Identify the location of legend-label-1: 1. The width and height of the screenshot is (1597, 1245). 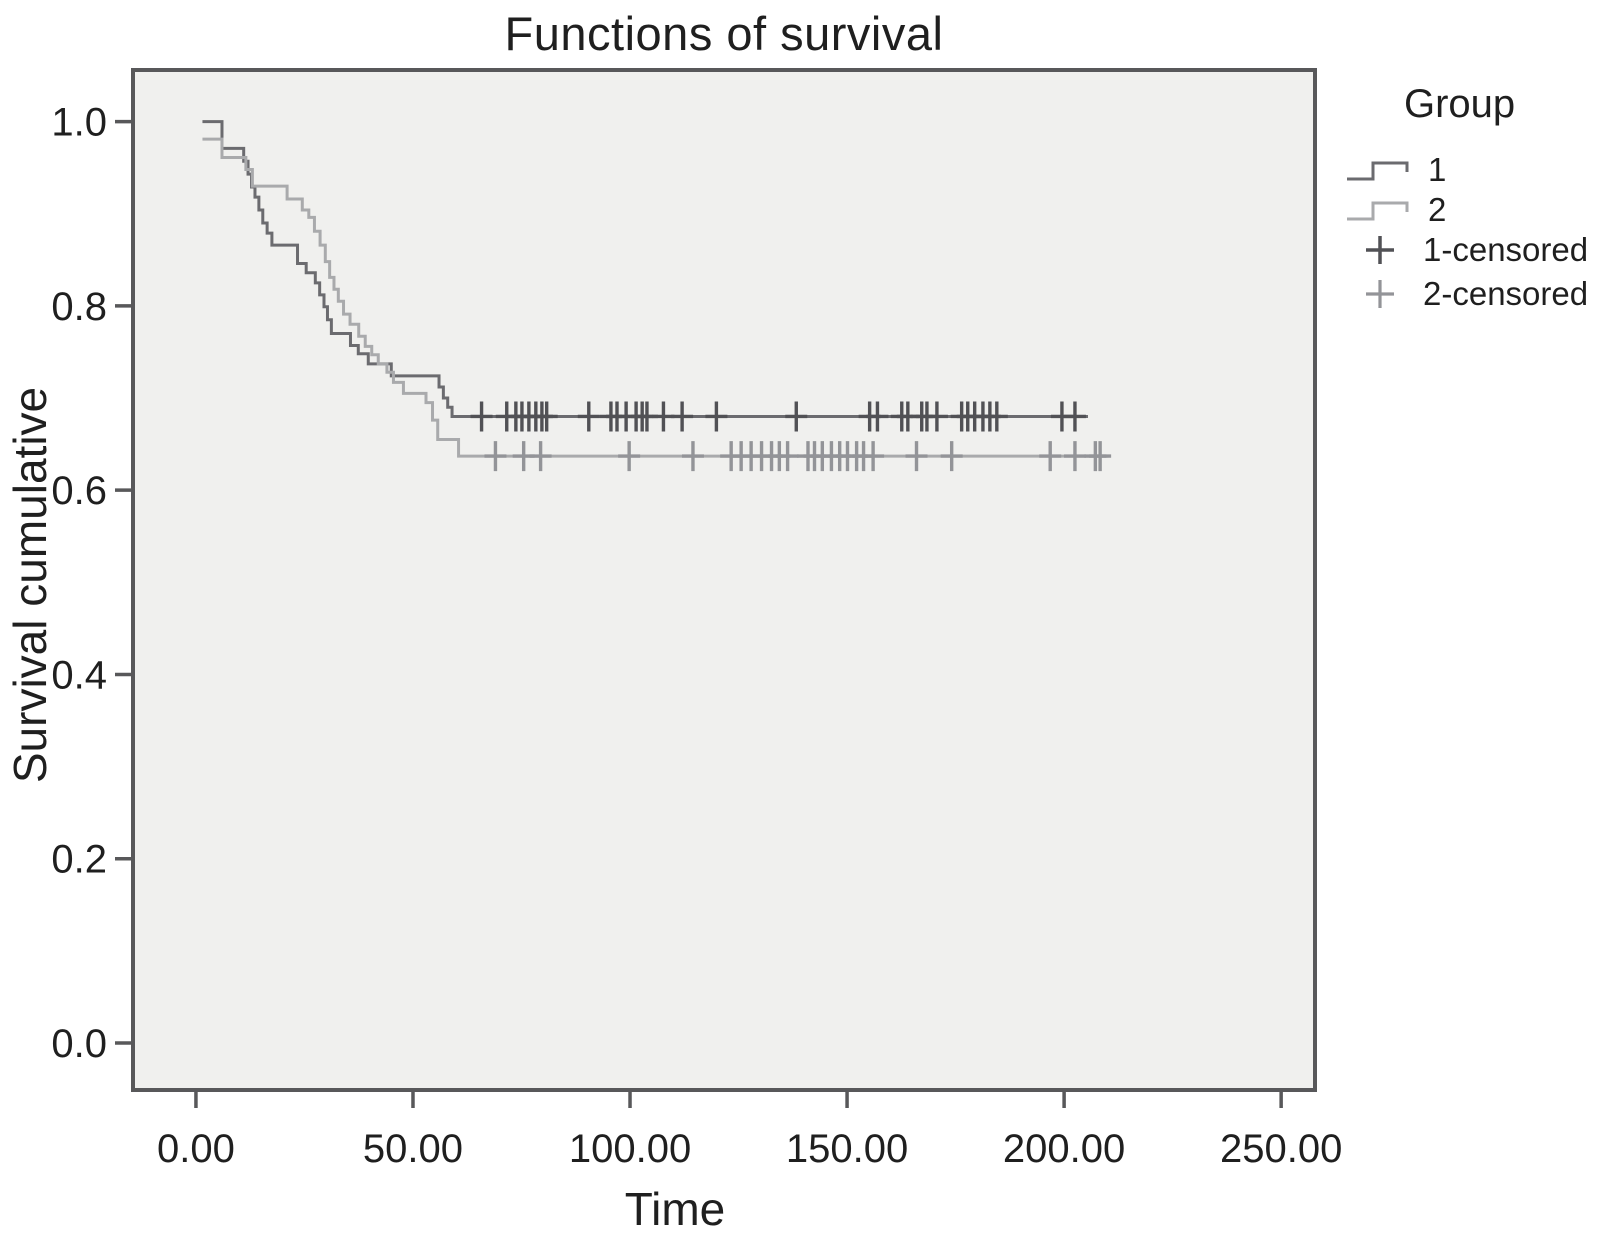
(1437, 169).